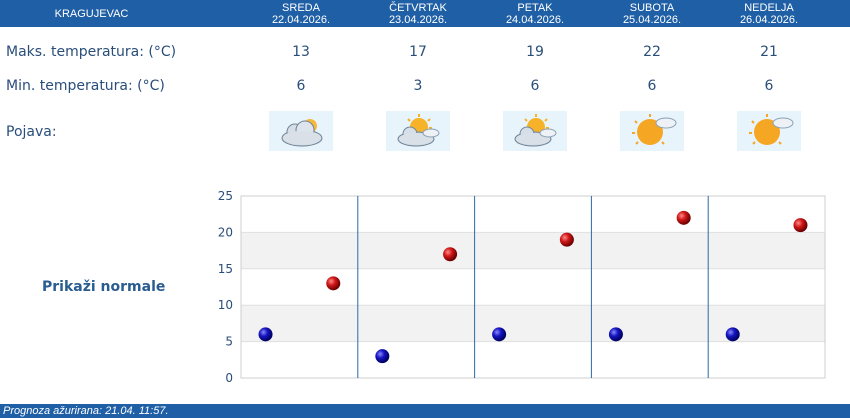 The height and width of the screenshot is (418, 850). Describe the element at coordinates (418, 52) in the screenshot. I see `max-temp-value: 17` at that location.